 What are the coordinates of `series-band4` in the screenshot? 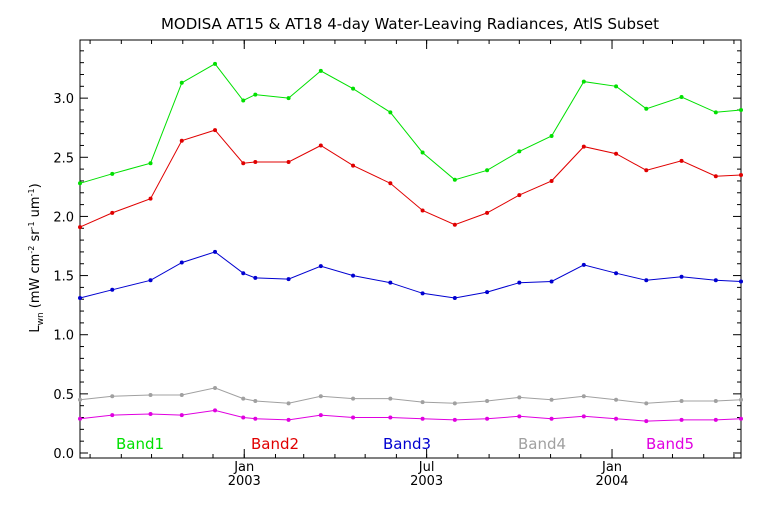 It's located at (410, 395).